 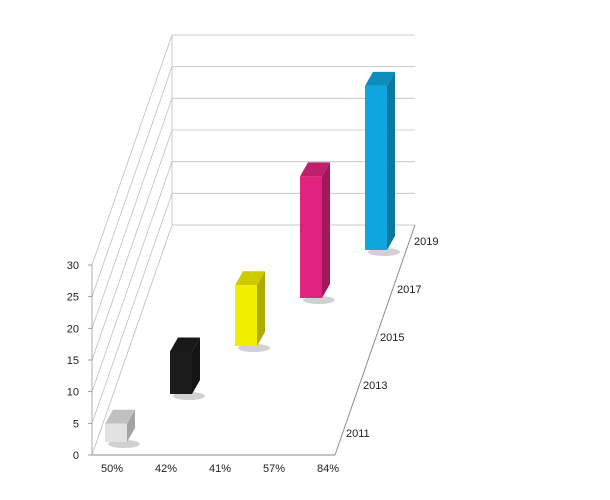 I want to click on bar-2017, so click(x=311, y=237).